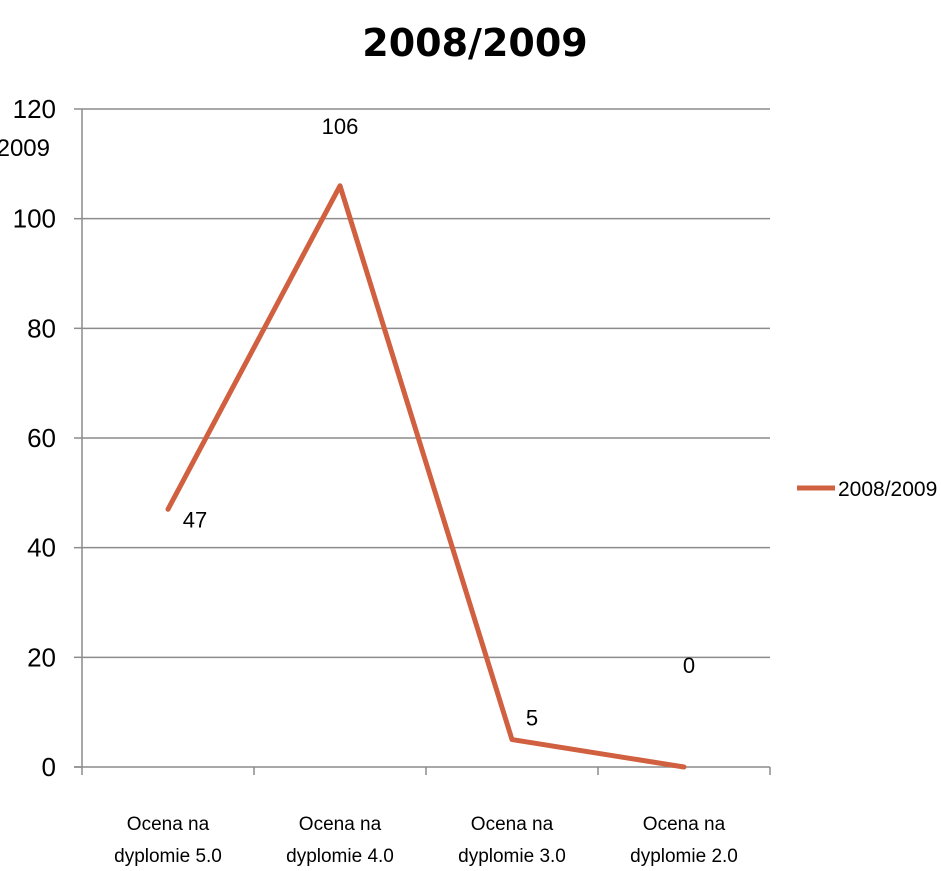  Describe the element at coordinates (512, 840) in the screenshot. I see `x-tick-label: Ocena na dyplomie 3.0` at that location.